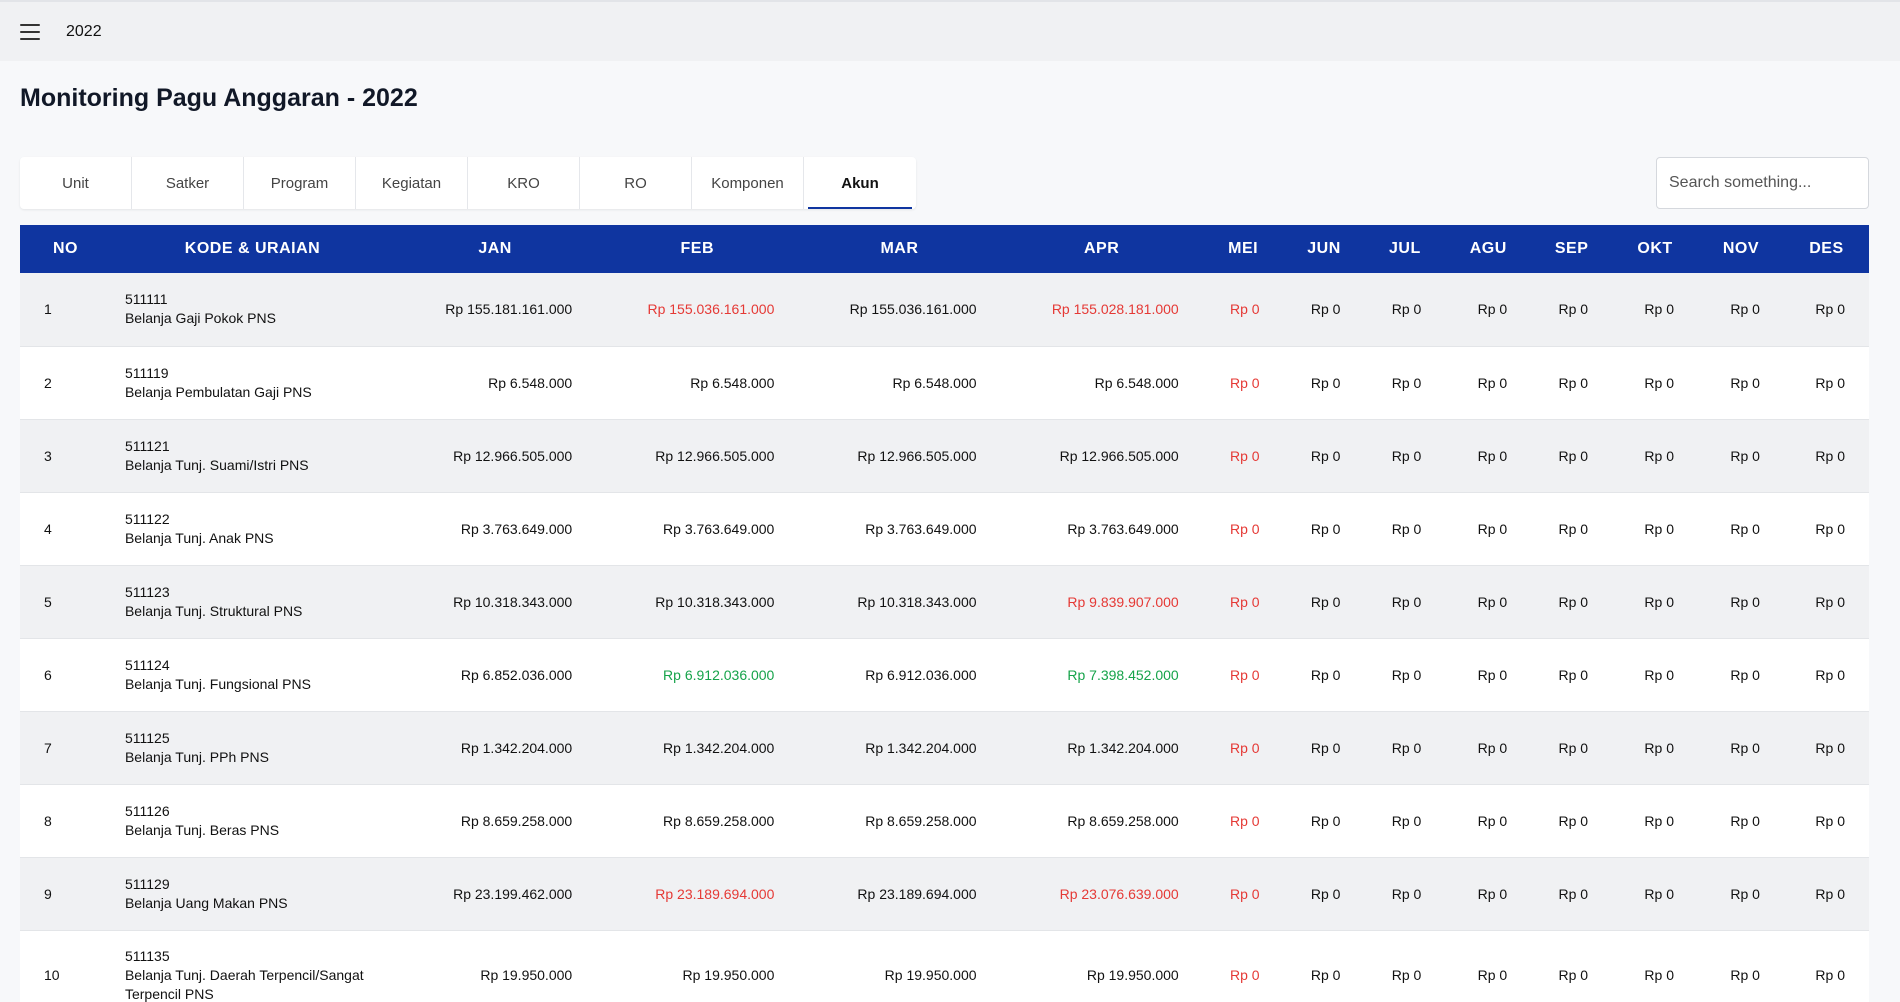  Describe the element at coordinates (147, 883) in the screenshot. I see `kode-text: 511129` at that location.